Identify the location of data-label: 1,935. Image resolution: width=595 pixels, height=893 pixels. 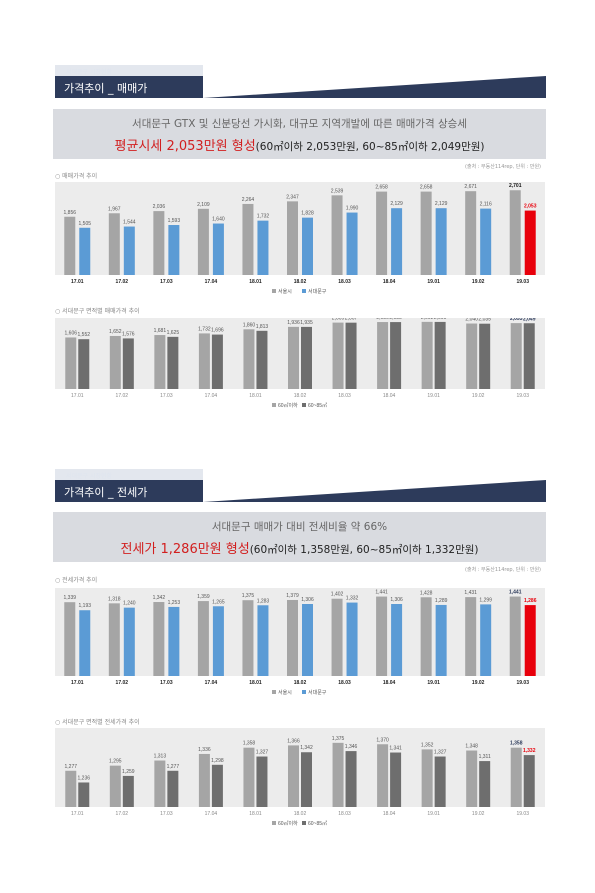
(306, 323).